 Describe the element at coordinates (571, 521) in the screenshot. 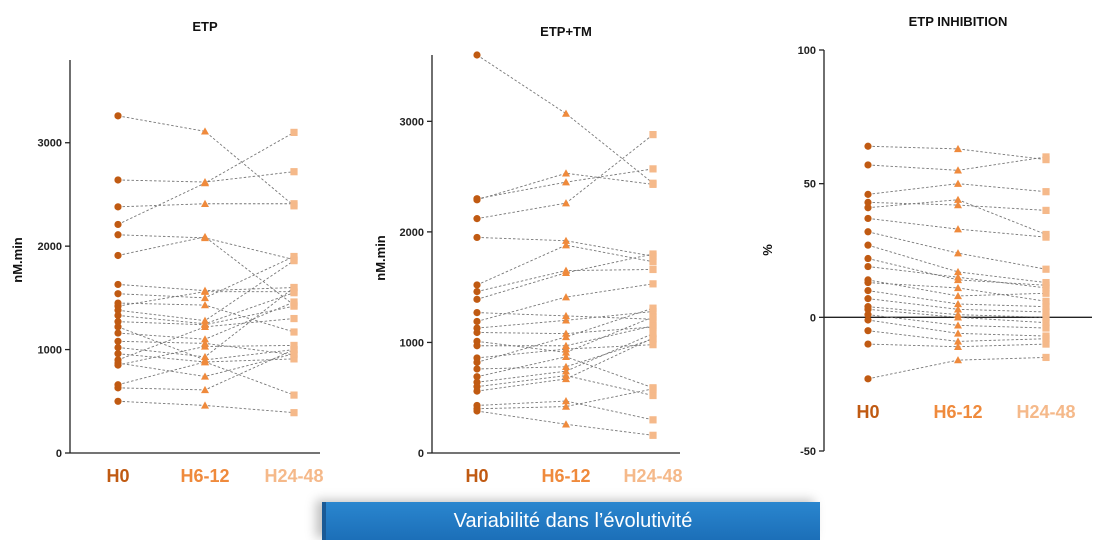

I see `banner-variabilite: Variabilité dans l’évolutivité` at that location.